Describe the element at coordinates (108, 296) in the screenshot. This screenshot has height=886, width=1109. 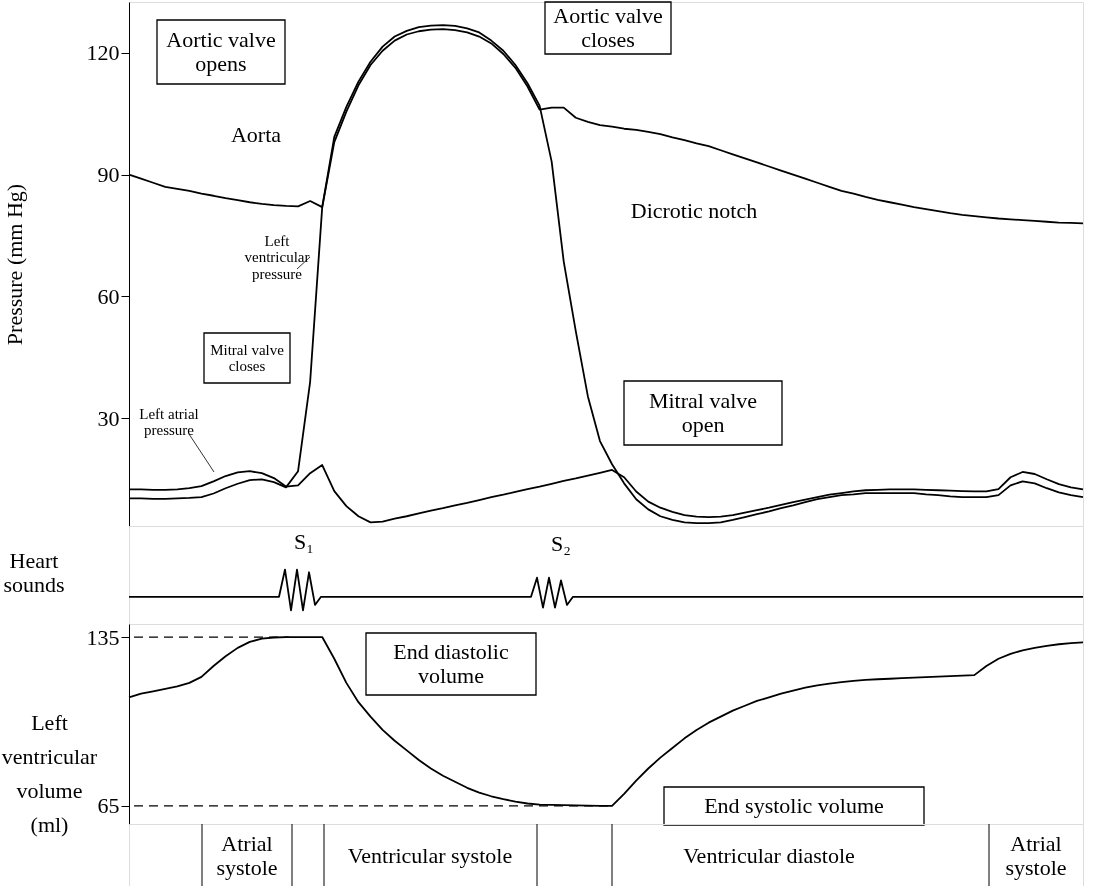
I see `y-tick-label: 60` at that location.